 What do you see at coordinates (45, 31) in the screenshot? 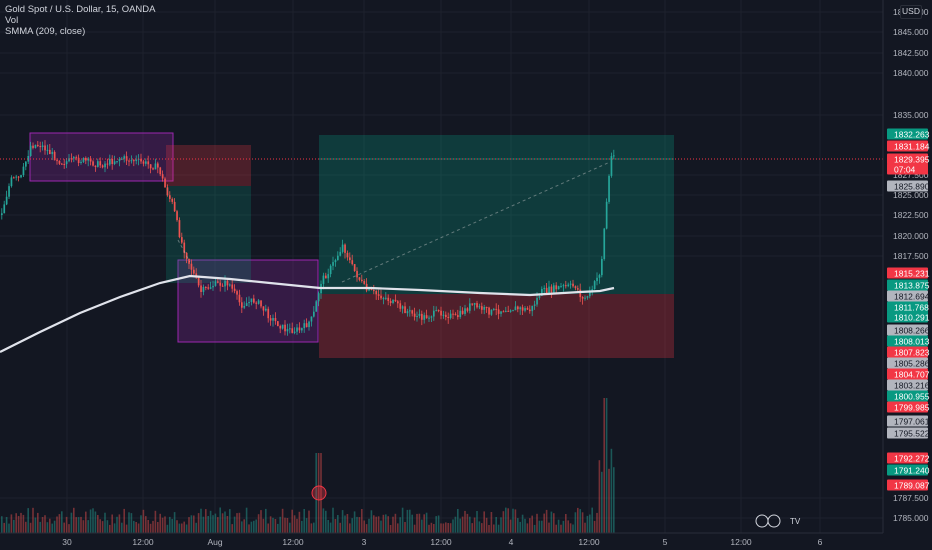
I see `indicator-label: SMMA (209, close)` at bounding box center [45, 31].